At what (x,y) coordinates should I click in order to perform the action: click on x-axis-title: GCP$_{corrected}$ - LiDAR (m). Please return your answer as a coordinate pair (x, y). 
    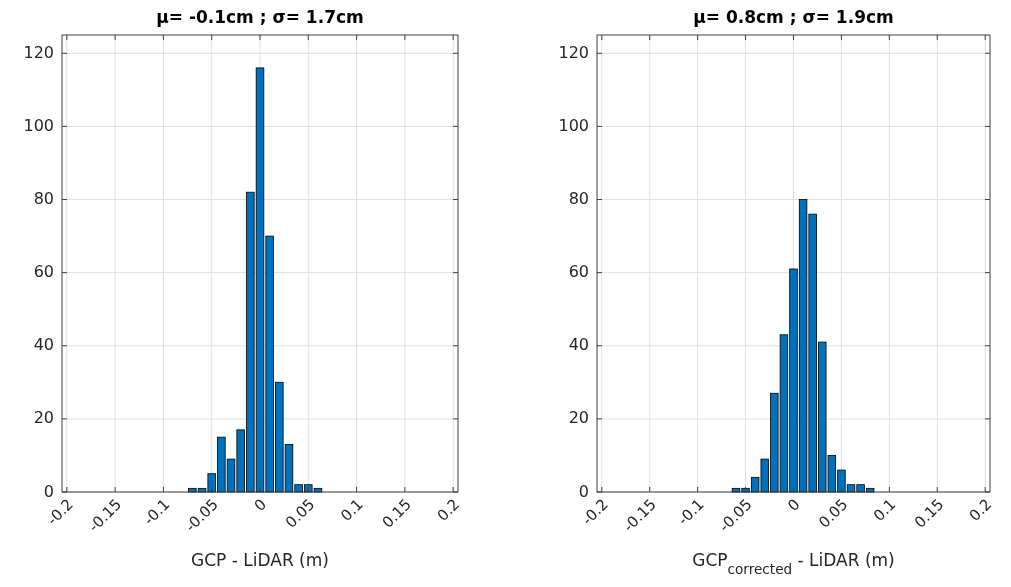
    Looking at the image, I should click on (793, 563).